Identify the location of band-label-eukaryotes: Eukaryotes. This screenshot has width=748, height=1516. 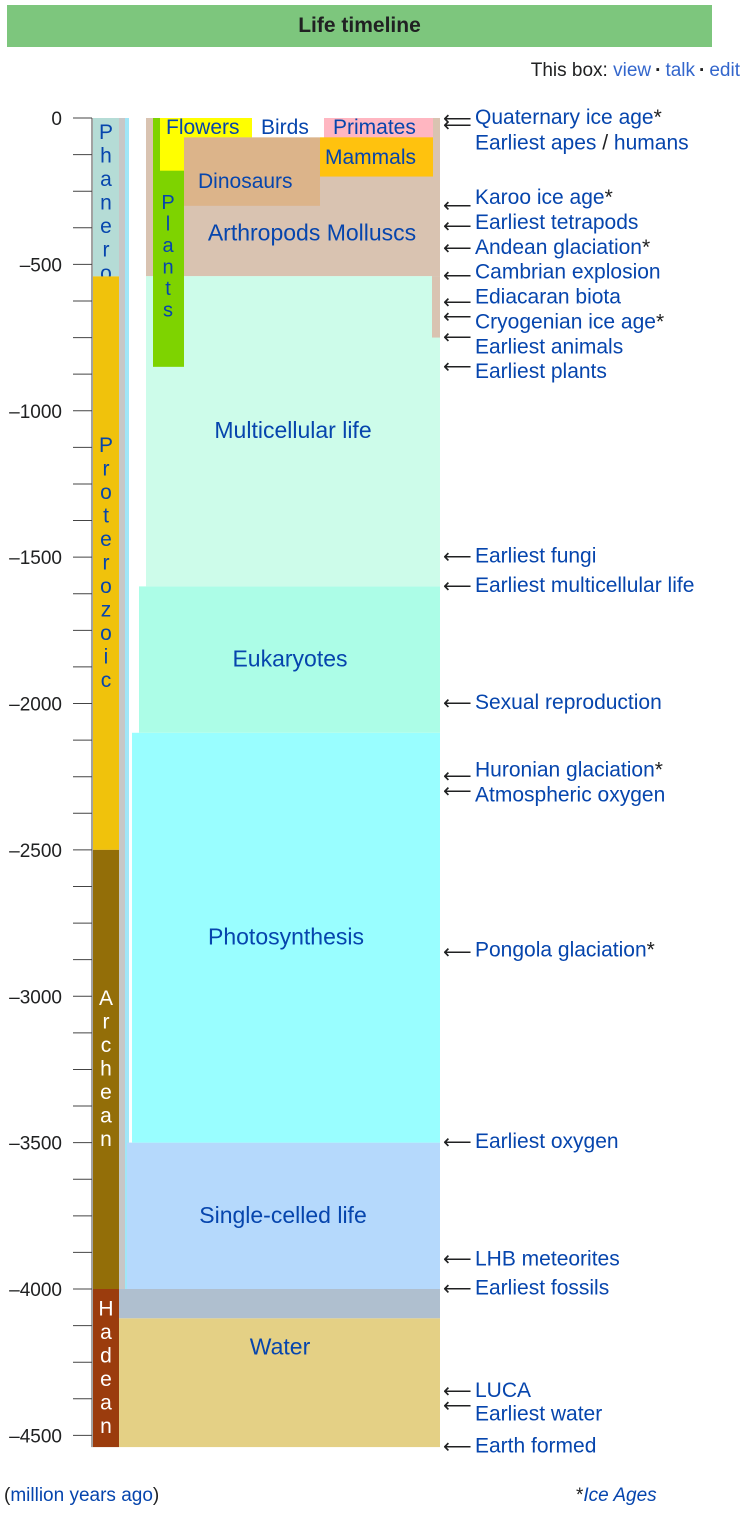
(289, 659).